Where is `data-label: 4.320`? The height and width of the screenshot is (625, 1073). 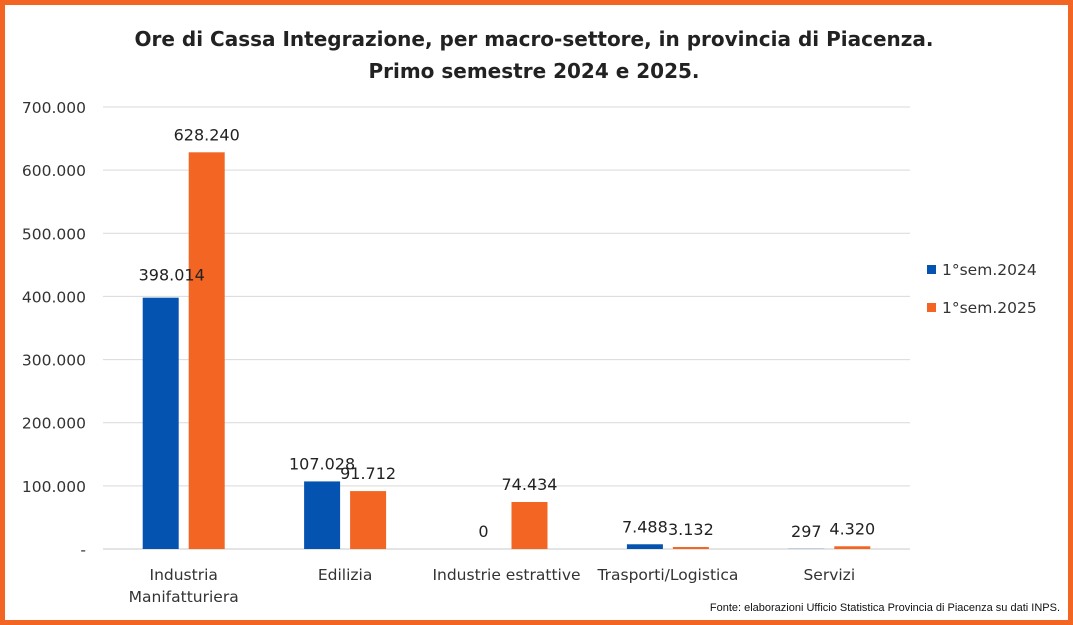 data-label: 4.320 is located at coordinates (852, 528).